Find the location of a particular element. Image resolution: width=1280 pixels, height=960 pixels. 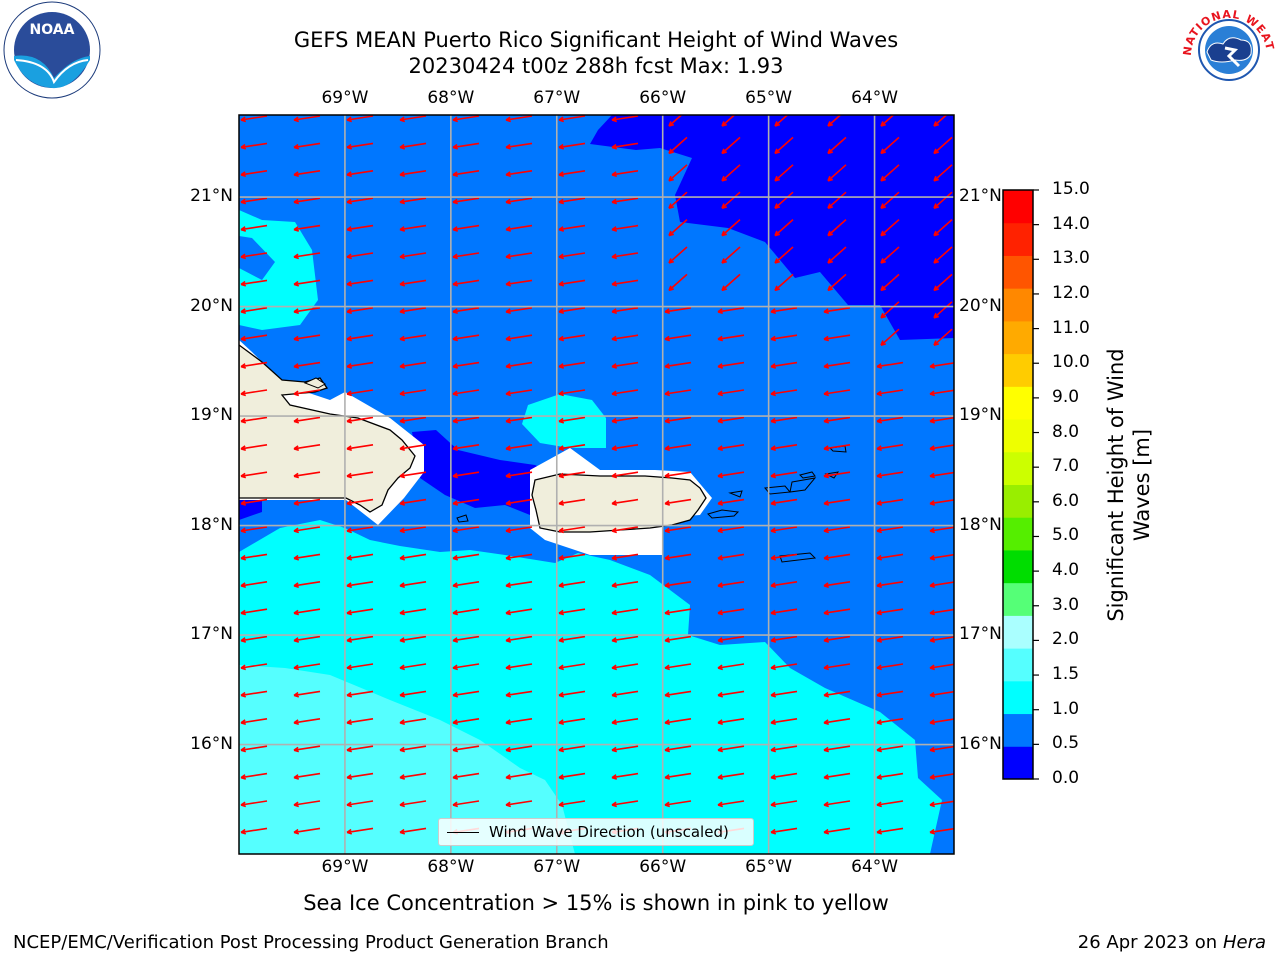

lat-label-right: 16°N is located at coordinates (980, 743).